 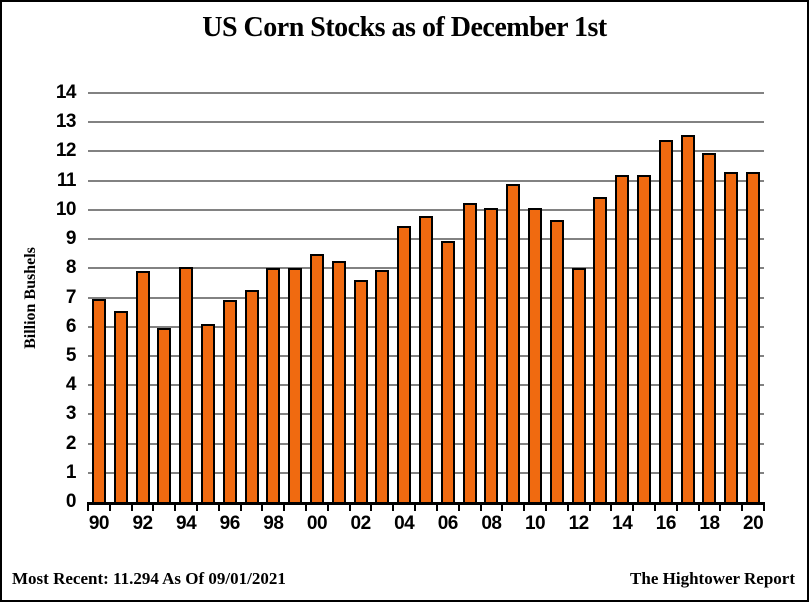 What do you see at coordinates (71, 501) in the screenshot?
I see `y-tick-label-0: 0` at bounding box center [71, 501].